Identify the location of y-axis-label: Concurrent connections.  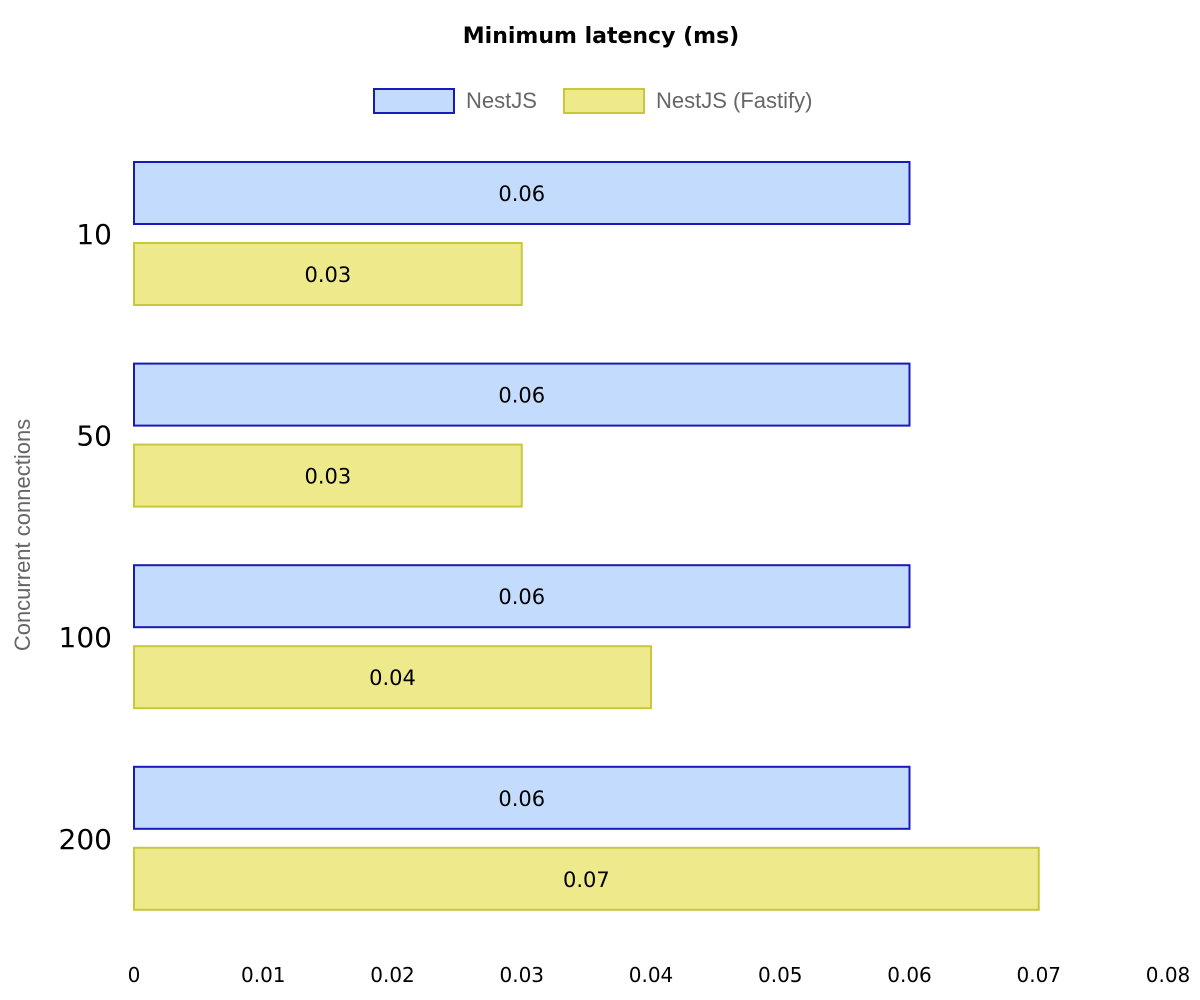
(22, 535).